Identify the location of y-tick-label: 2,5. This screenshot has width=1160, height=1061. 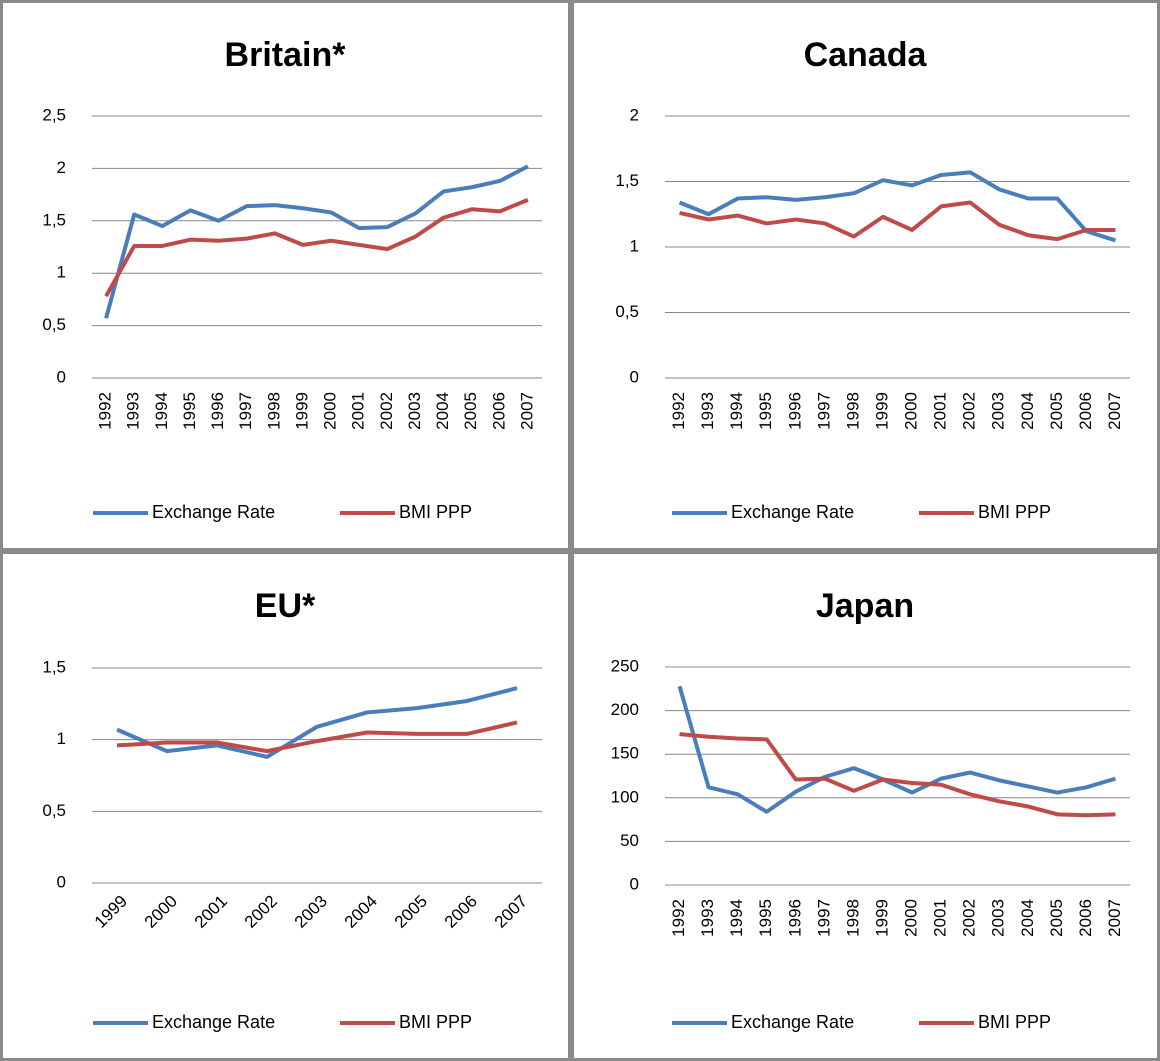
(54, 114).